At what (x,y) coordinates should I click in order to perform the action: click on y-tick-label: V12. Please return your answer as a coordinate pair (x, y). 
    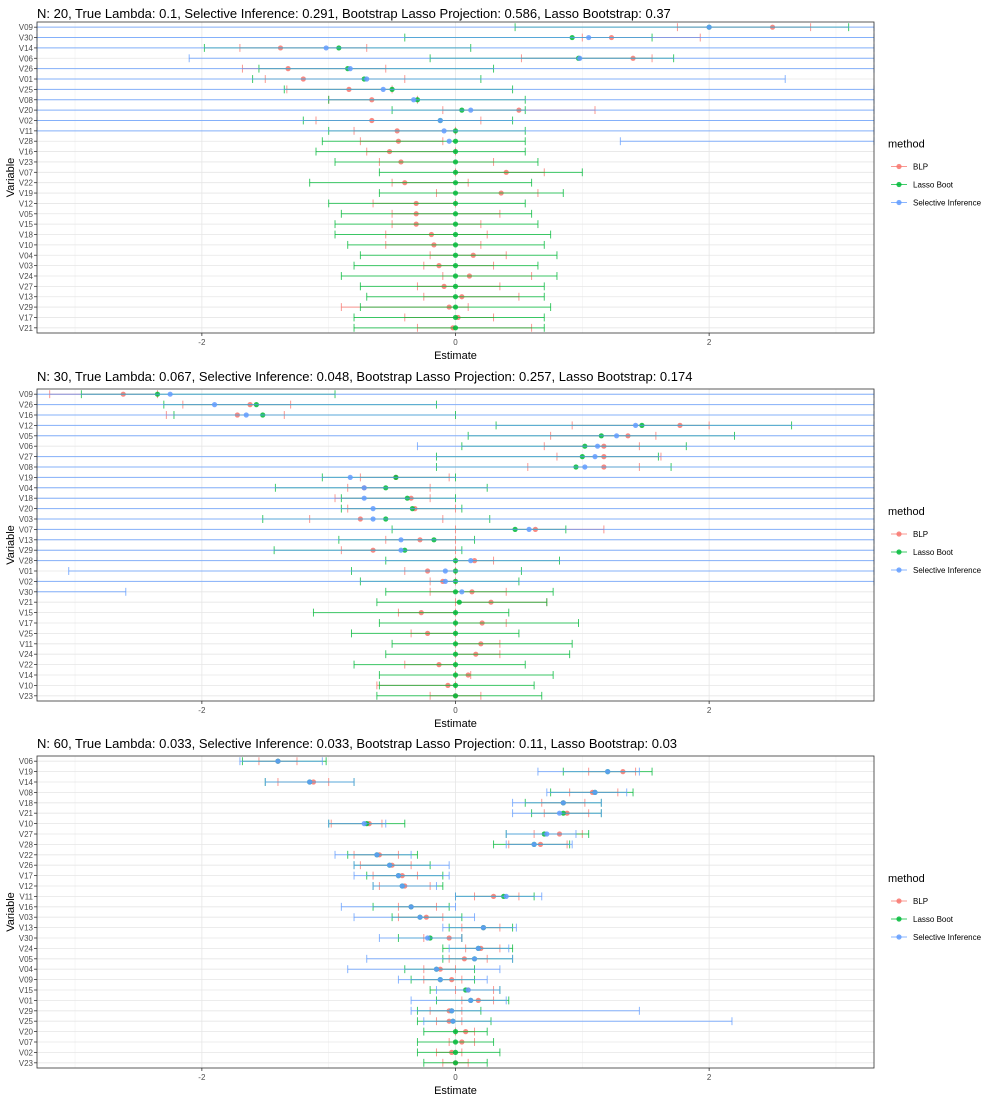
    Looking at the image, I should click on (26, 203).